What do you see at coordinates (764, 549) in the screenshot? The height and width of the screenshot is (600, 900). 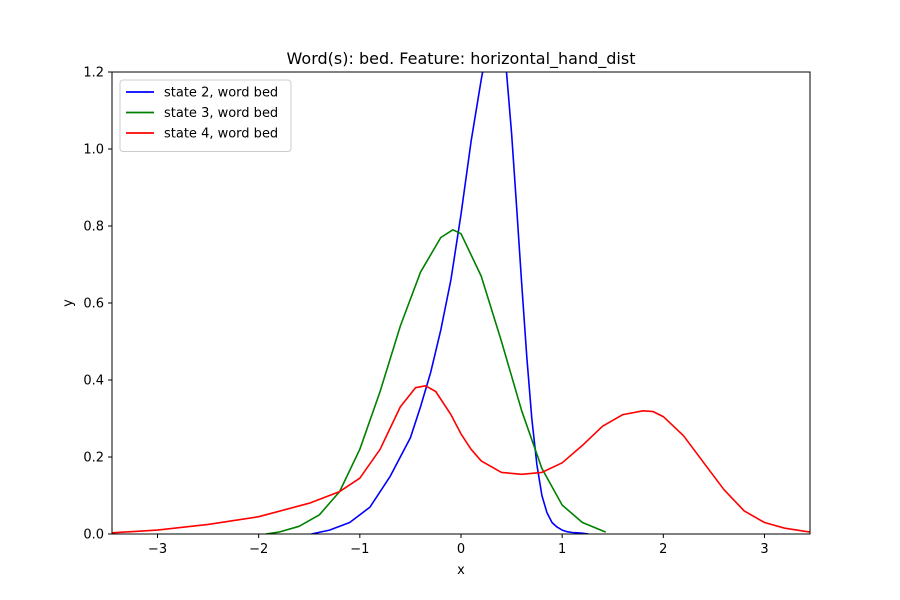 I see `x-tick-label: 3` at bounding box center [764, 549].